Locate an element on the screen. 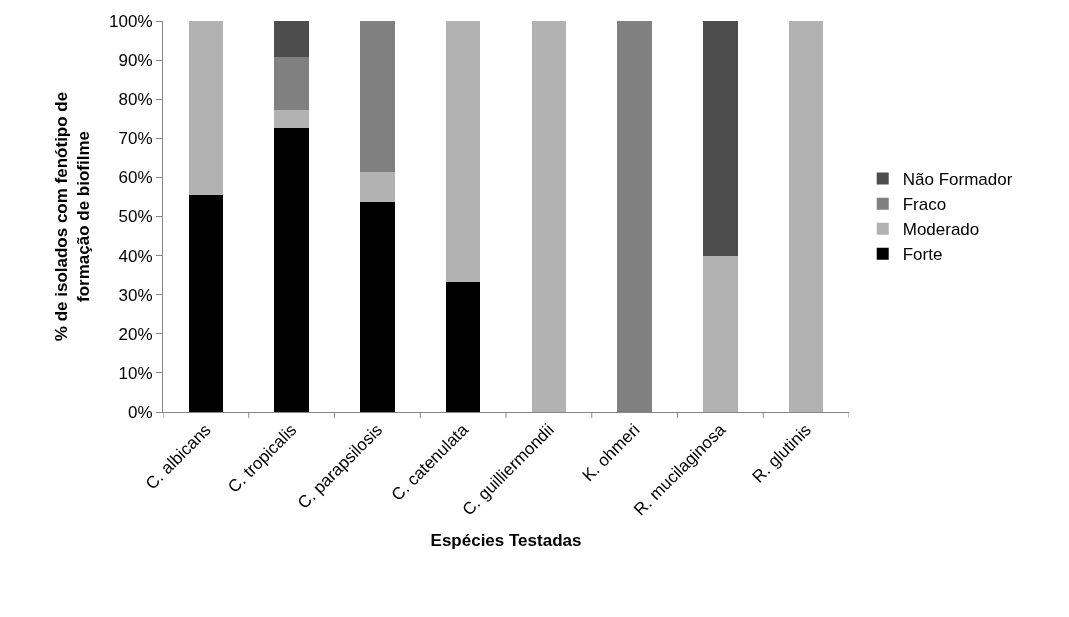 Image resolution: width=1069 pixels, height=617 pixels. y-tick-label: 100% is located at coordinates (131, 21).